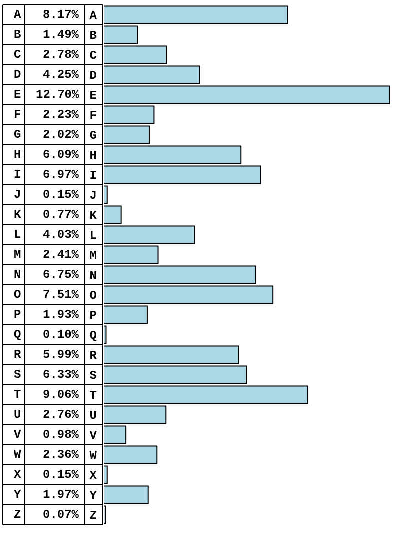  What do you see at coordinates (18, 515) in the screenshot?
I see `category-label: Z` at bounding box center [18, 515].